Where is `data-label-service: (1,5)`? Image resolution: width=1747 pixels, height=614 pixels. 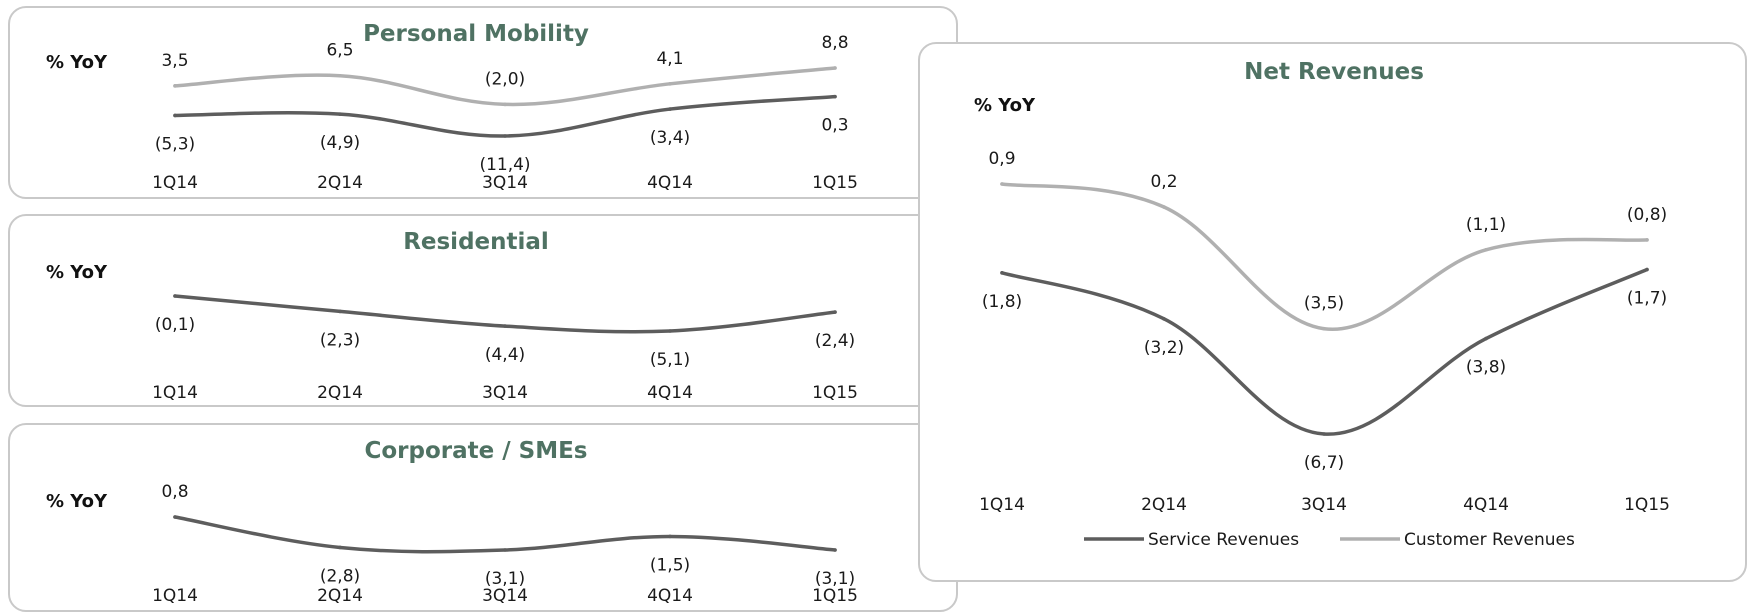
data-label-service: (1,5) is located at coordinates (670, 565).